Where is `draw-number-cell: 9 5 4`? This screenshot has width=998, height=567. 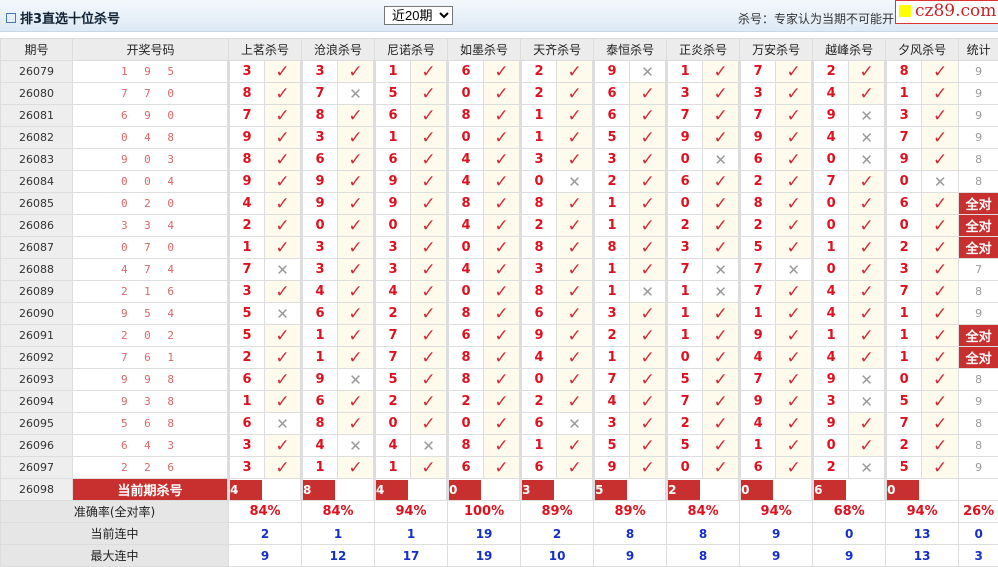
draw-number-cell: 9 5 4 is located at coordinates (150, 313).